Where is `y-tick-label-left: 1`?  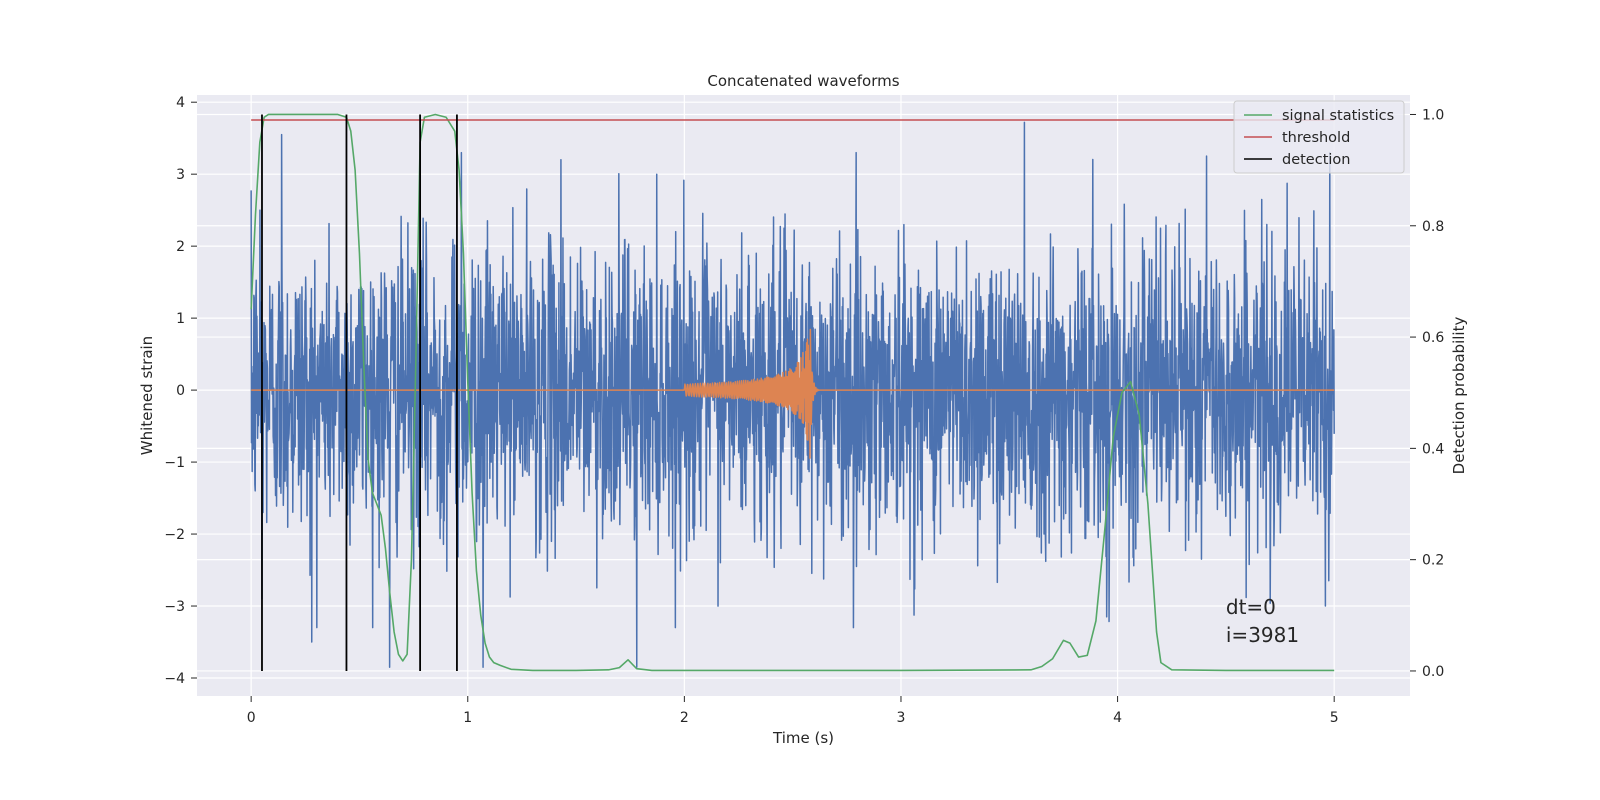
y-tick-label-left: 1 is located at coordinates (180, 319).